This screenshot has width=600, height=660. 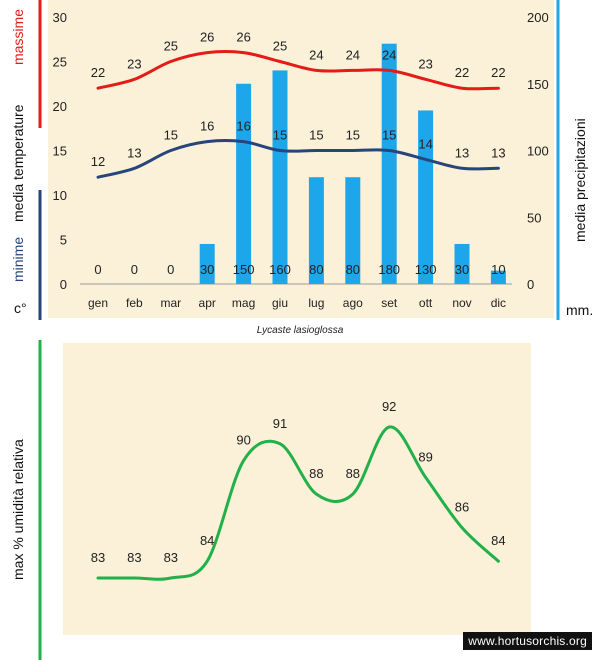 What do you see at coordinates (60, 151) in the screenshot?
I see `left-tick-label: 15` at bounding box center [60, 151].